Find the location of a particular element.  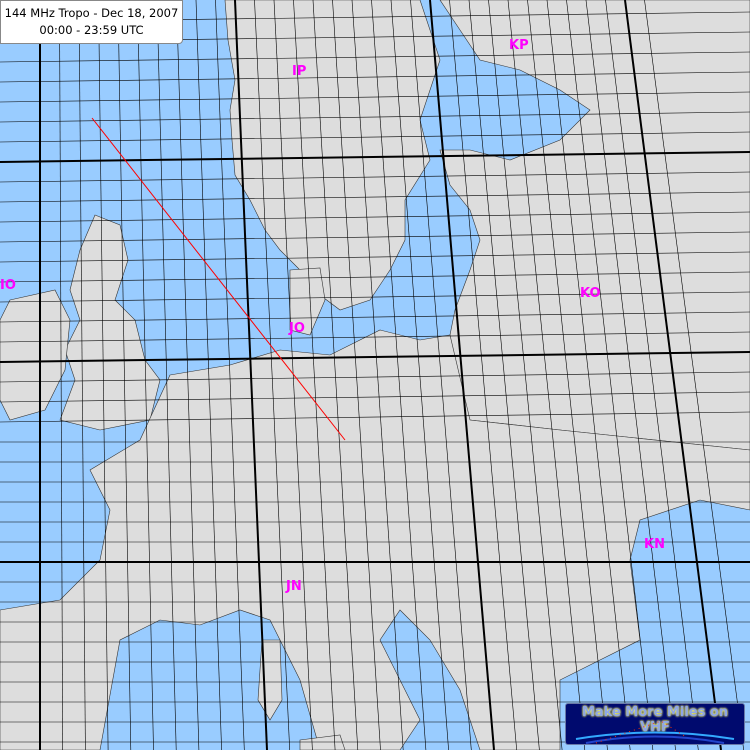

make-more-miles-logo: Make More Miles on VHF is located at coordinates (655, 724).